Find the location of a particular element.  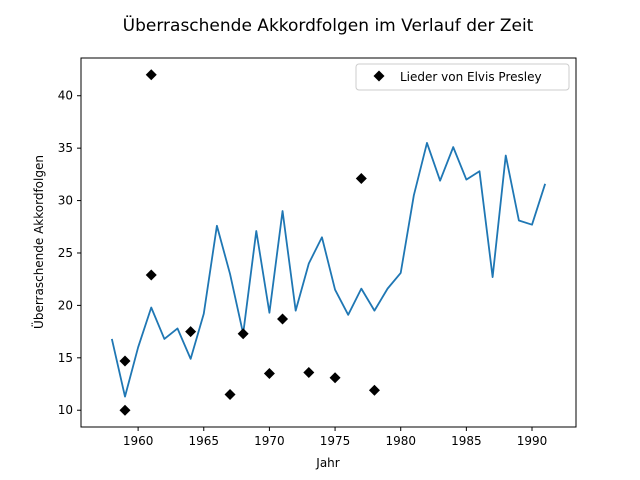

x-tick-label: 1960 is located at coordinates (138, 441).